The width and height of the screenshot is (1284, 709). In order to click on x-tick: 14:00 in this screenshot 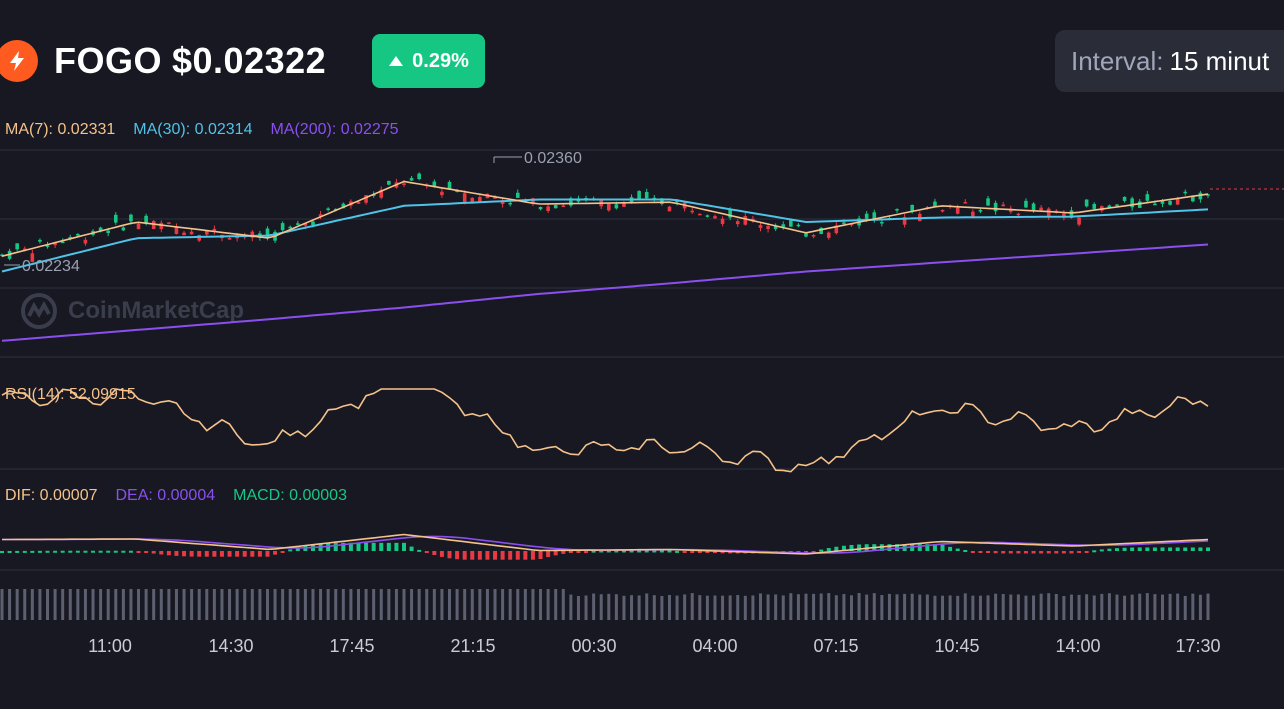, I will do `click(1078, 646)`.